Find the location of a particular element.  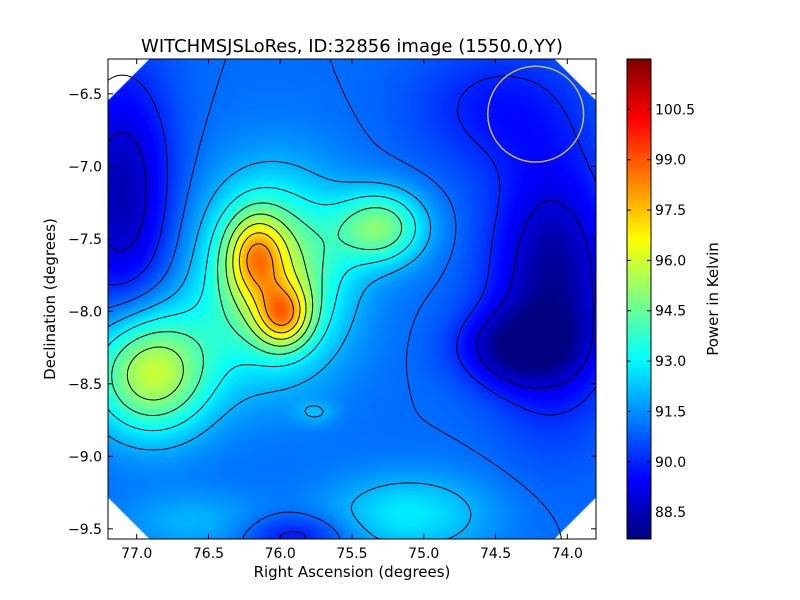

colorbar-ticks: 88.5 90.0 91.5 93.0 94.5 96.0 97.5 99.0 100.5 is located at coordinates (661, 311).